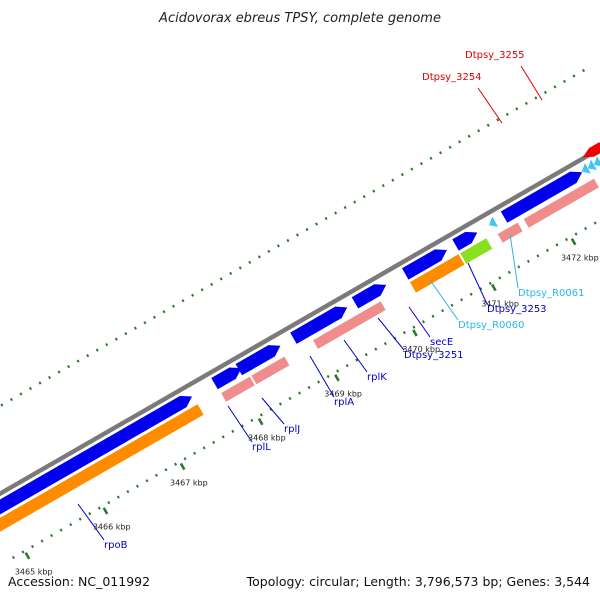 Image resolution: width=600 pixels, height=600 pixels. What do you see at coordinates (377, 377) in the screenshot?
I see `gene-label: rplK` at bounding box center [377, 377].